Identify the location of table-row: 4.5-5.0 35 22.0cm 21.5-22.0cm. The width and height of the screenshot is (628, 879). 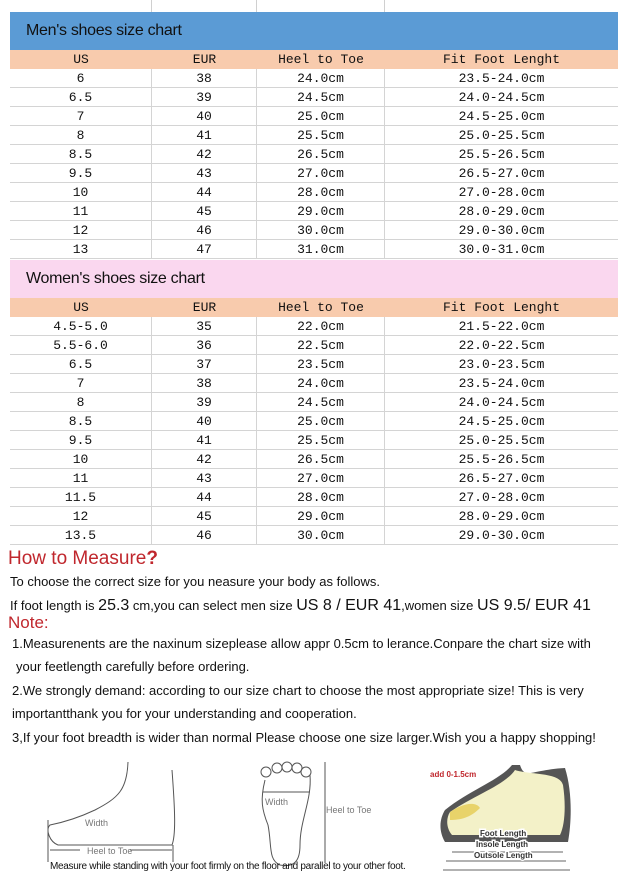
(314, 326).